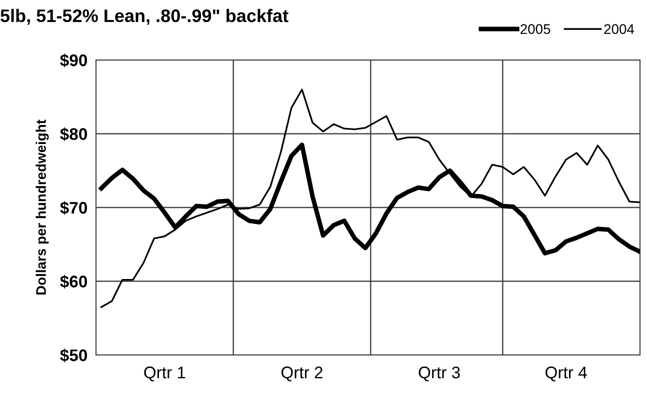 The image size is (647, 404). I want to click on y-tick-label: $90, so click(73, 61).